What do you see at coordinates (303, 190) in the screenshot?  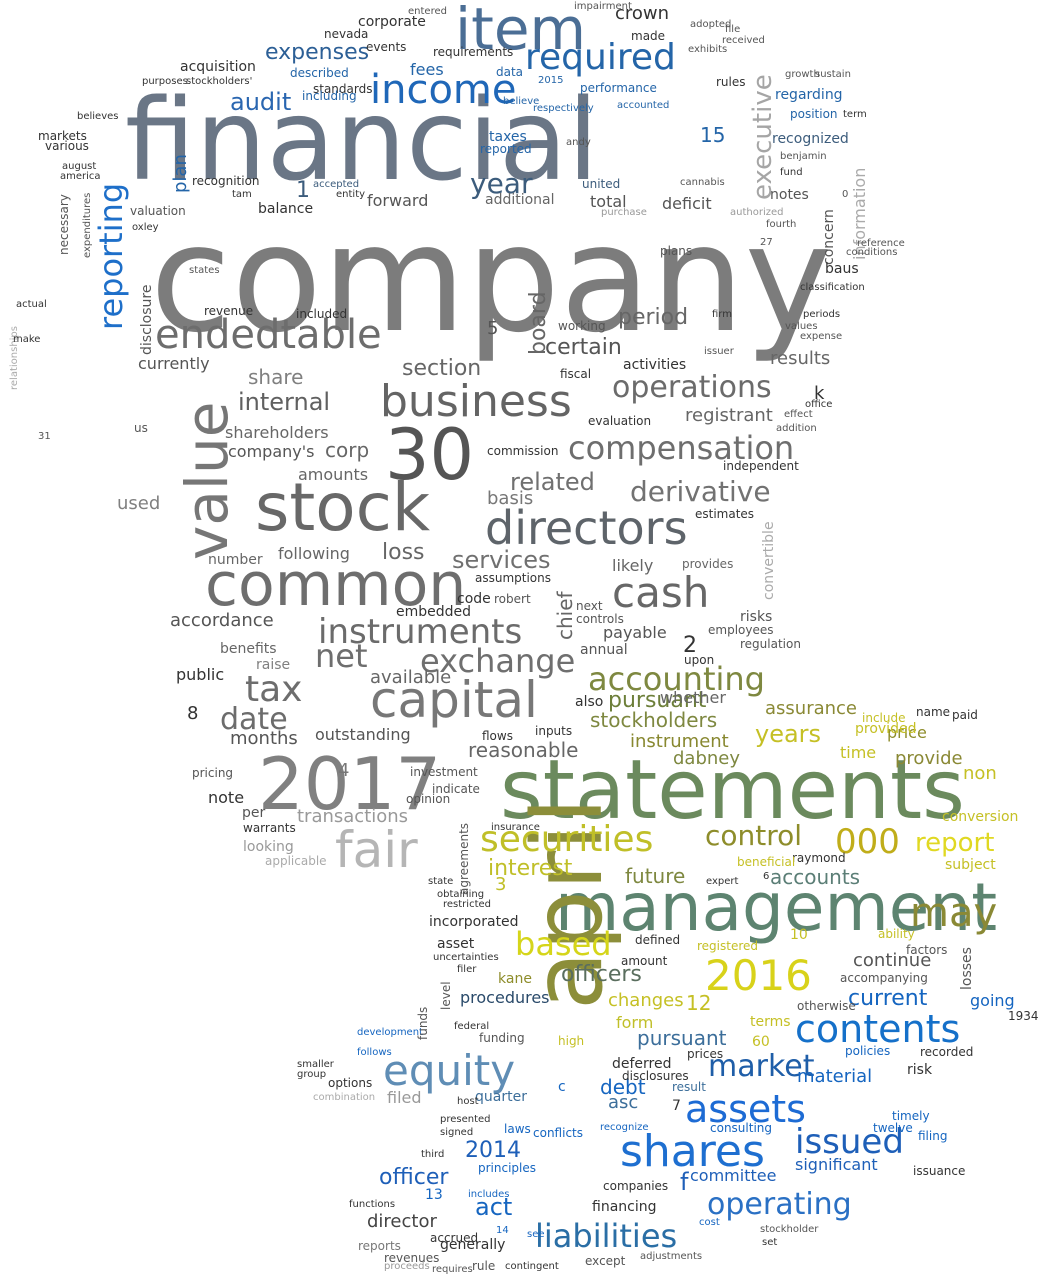 I see `cloud-word: 1` at bounding box center [303, 190].